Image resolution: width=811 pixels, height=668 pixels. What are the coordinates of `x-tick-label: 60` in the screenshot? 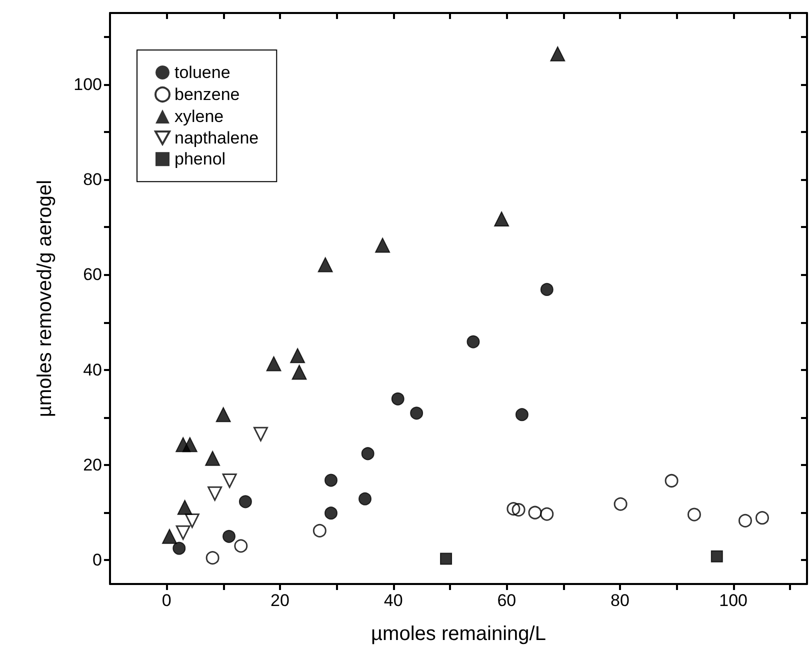 It's located at (506, 600).